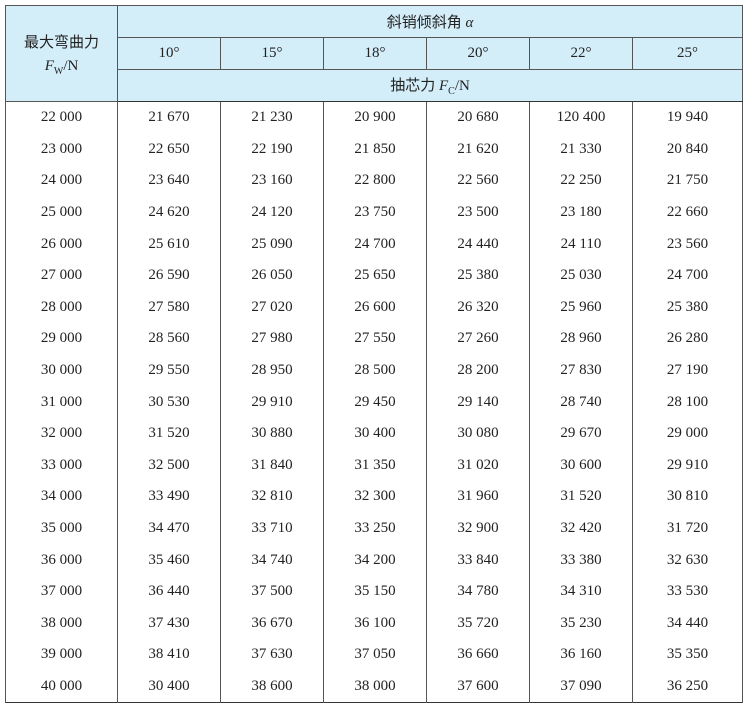 The height and width of the screenshot is (710, 750). Describe the element at coordinates (478, 370) in the screenshot. I see `core-pulling-force-cell: 28 200` at that location.